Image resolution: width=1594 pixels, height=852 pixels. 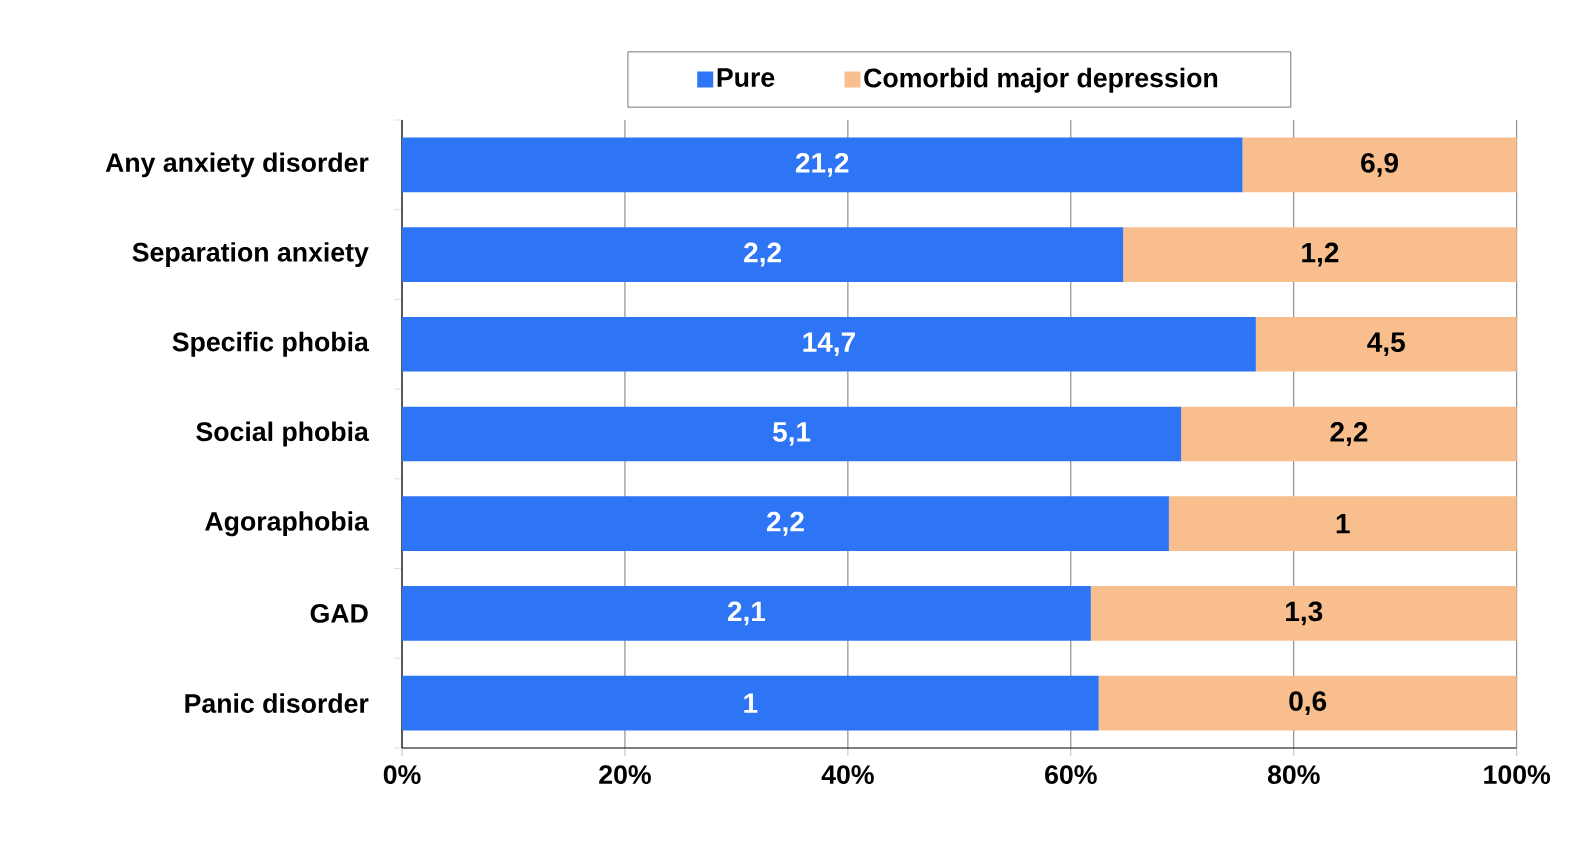 I want to click on y-tick-label: Any anxiety disorder, so click(x=237, y=165).